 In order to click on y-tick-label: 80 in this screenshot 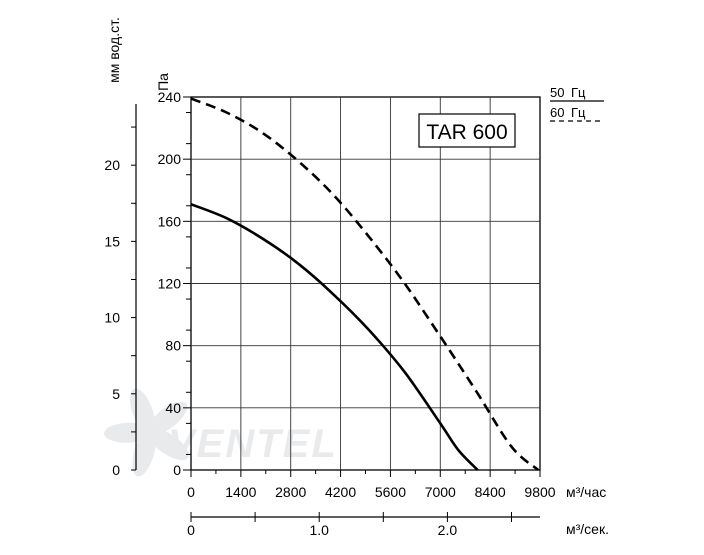, I will do `click(173, 346)`.